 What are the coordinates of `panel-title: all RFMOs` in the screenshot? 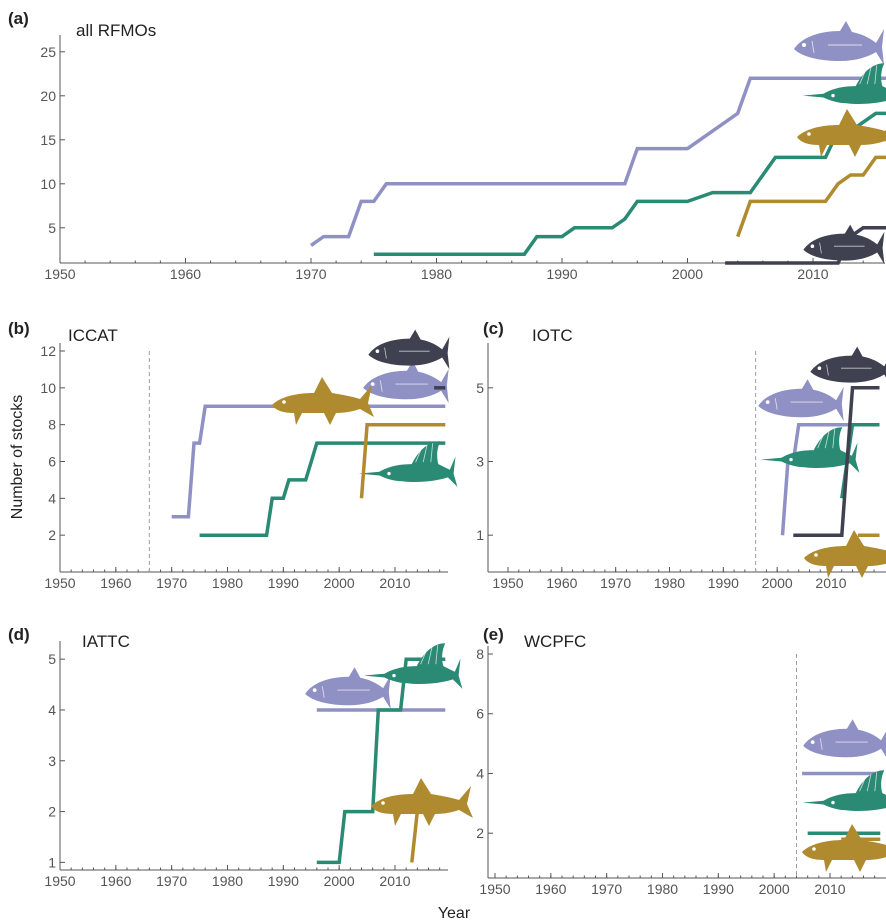 It's located at (116, 30).